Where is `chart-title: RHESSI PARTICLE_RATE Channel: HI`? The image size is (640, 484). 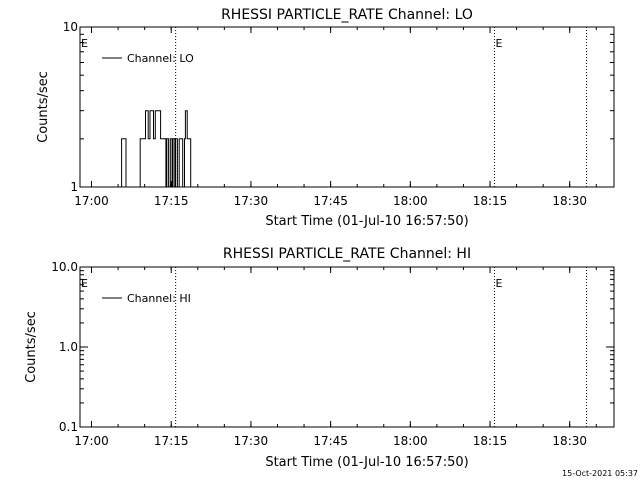 chart-title: RHESSI PARTICLE_RATE Channel: HI is located at coordinates (347, 254).